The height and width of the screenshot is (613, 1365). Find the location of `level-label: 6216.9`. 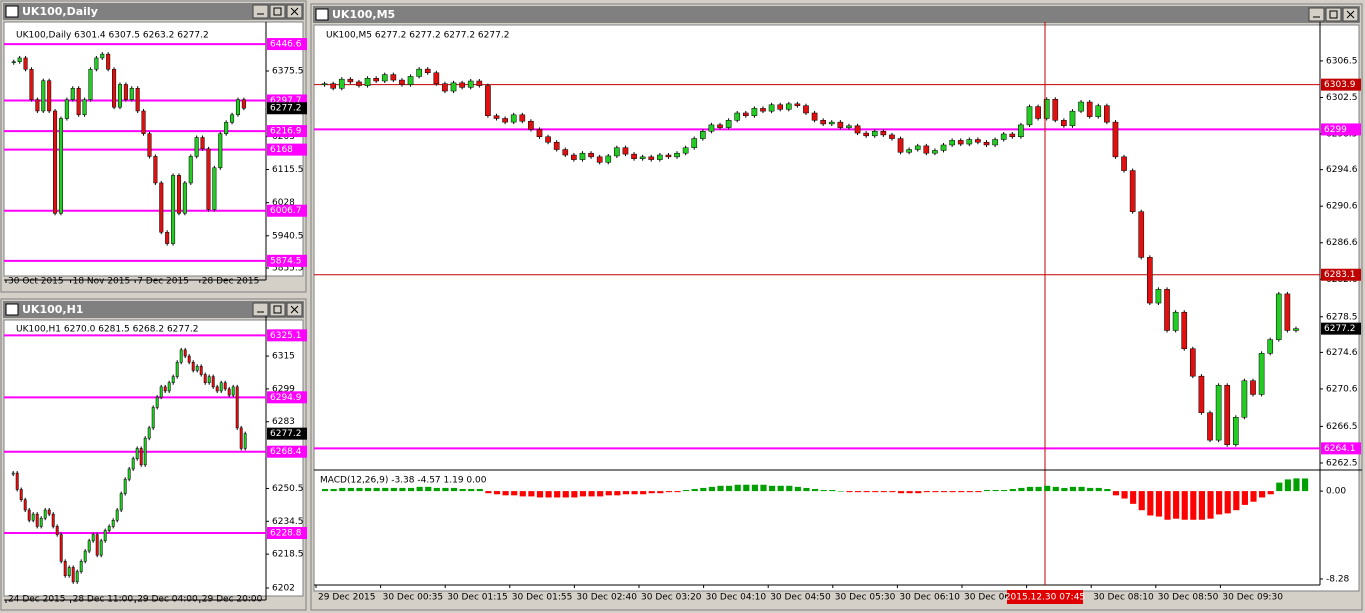

level-label: 6216.9 is located at coordinates (286, 132).